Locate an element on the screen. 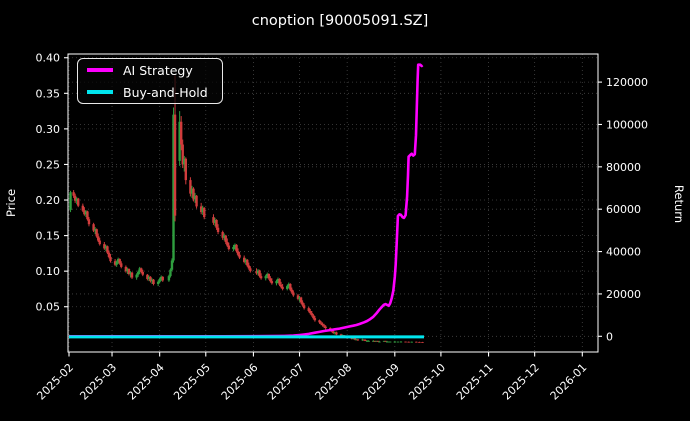 This screenshot has height=421, width=690. price-tick-label: 0.20 is located at coordinates (48, 200).